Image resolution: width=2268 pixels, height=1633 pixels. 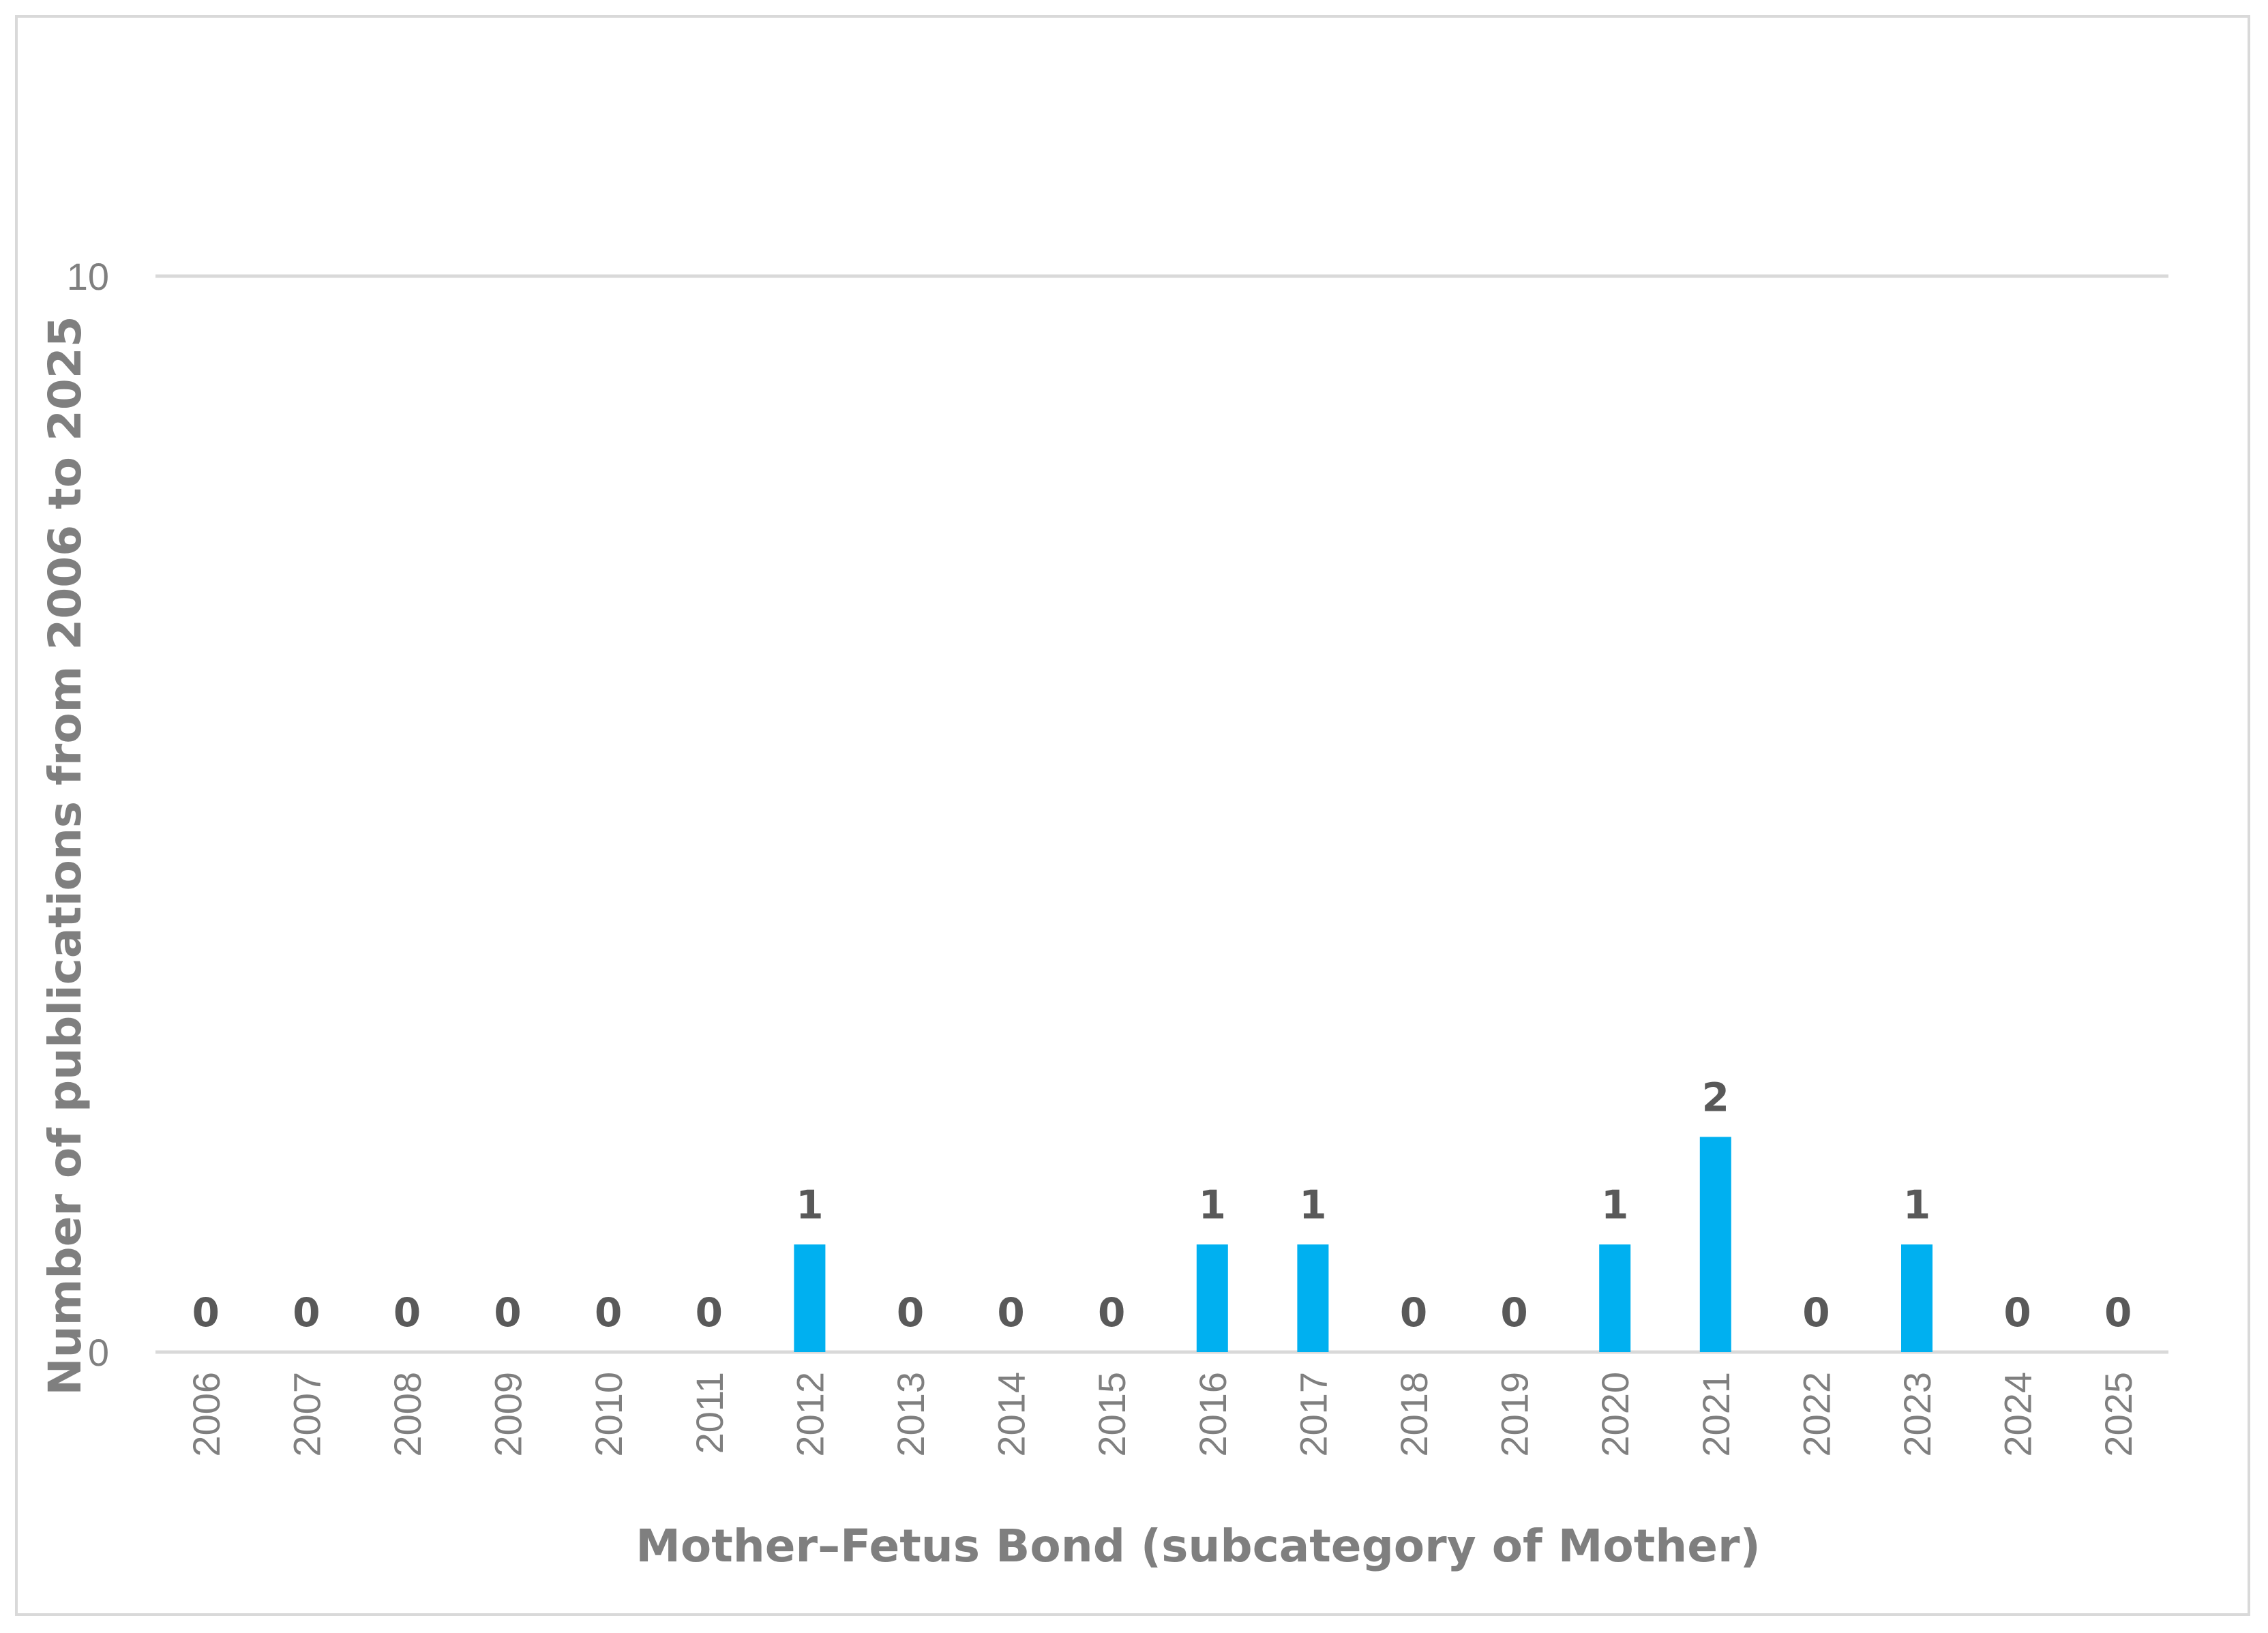 What do you see at coordinates (407, 1312) in the screenshot?
I see `data-label-2008: 0` at bounding box center [407, 1312].